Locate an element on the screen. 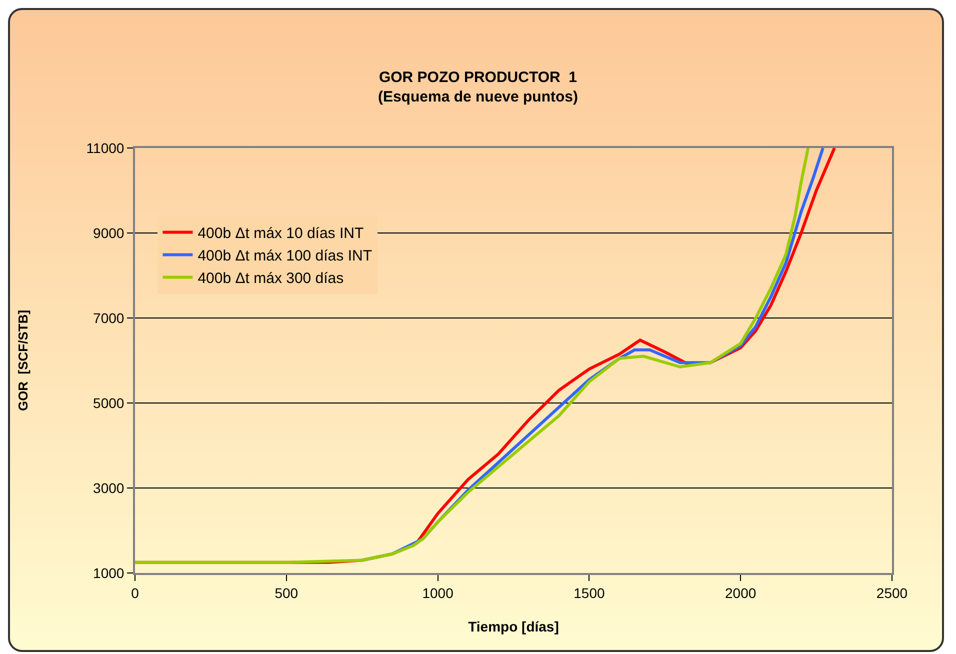 Image resolution: width=956 pixels, height=654 pixels. y-tick-label: 3000 is located at coordinates (108, 488).